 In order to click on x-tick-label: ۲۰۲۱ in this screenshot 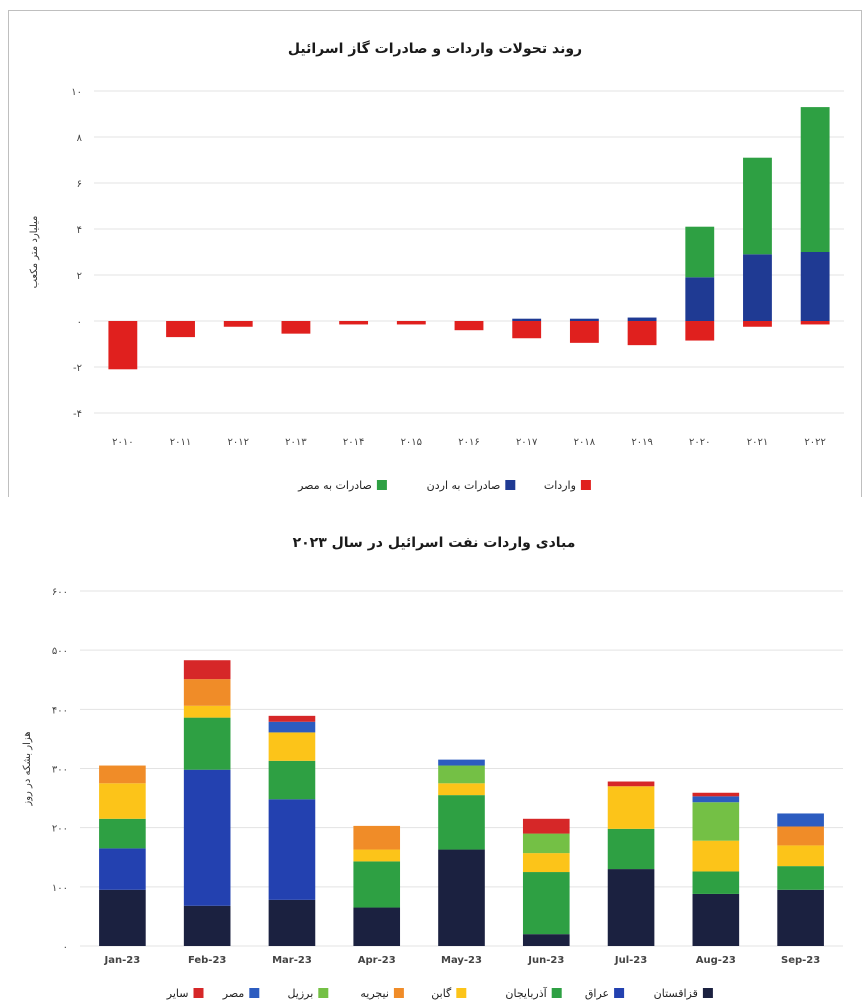, I will do `click(757, 442)`.